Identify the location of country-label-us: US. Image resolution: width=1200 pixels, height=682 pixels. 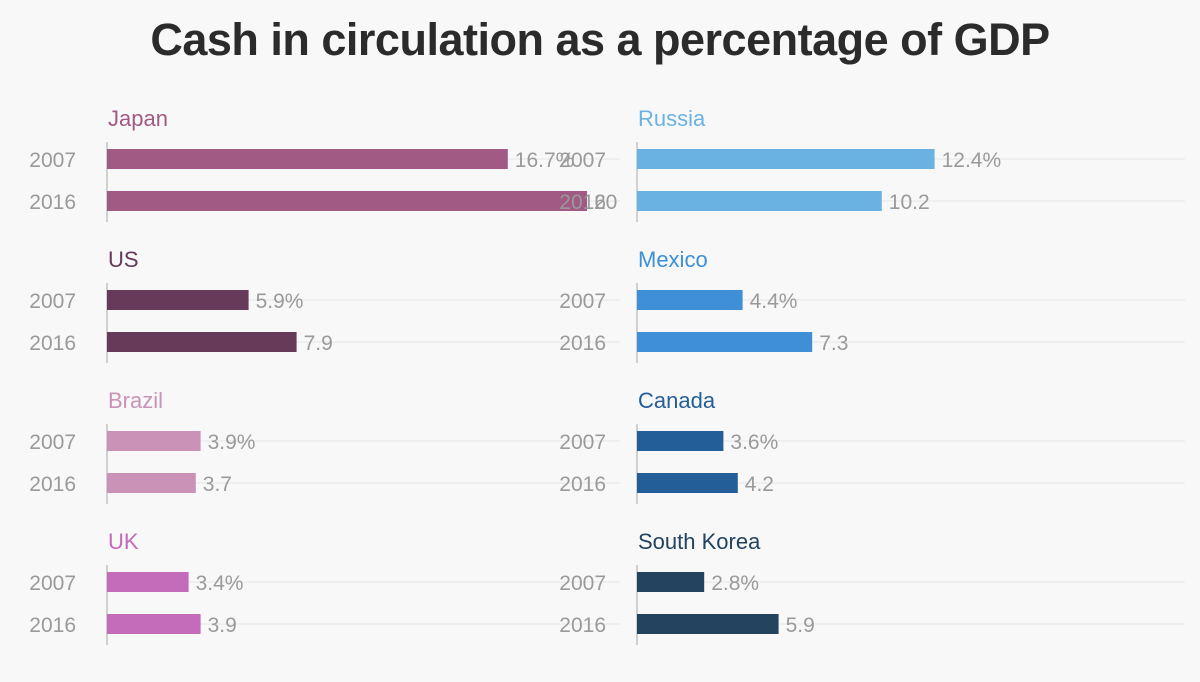
(123, 259).